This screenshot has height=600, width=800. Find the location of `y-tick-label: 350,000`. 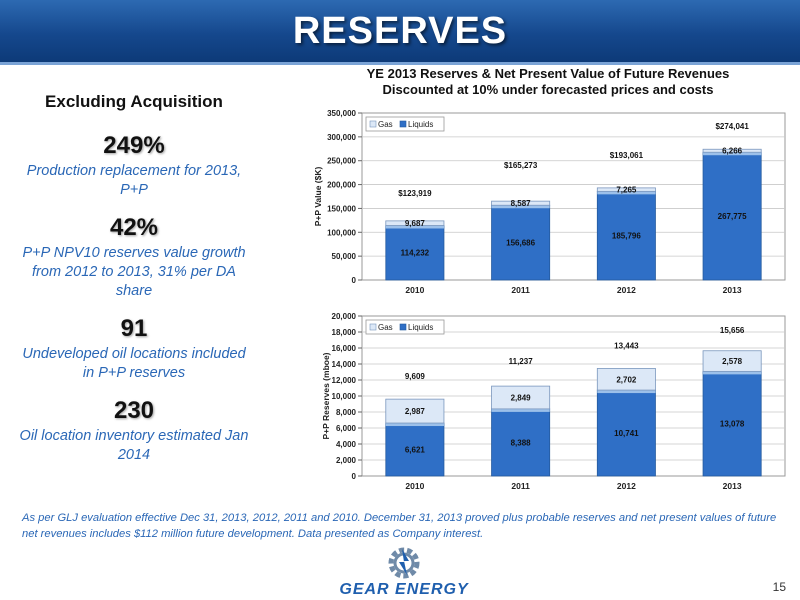

y-tick-label: 350,000 is located at coordinates (341, 113).